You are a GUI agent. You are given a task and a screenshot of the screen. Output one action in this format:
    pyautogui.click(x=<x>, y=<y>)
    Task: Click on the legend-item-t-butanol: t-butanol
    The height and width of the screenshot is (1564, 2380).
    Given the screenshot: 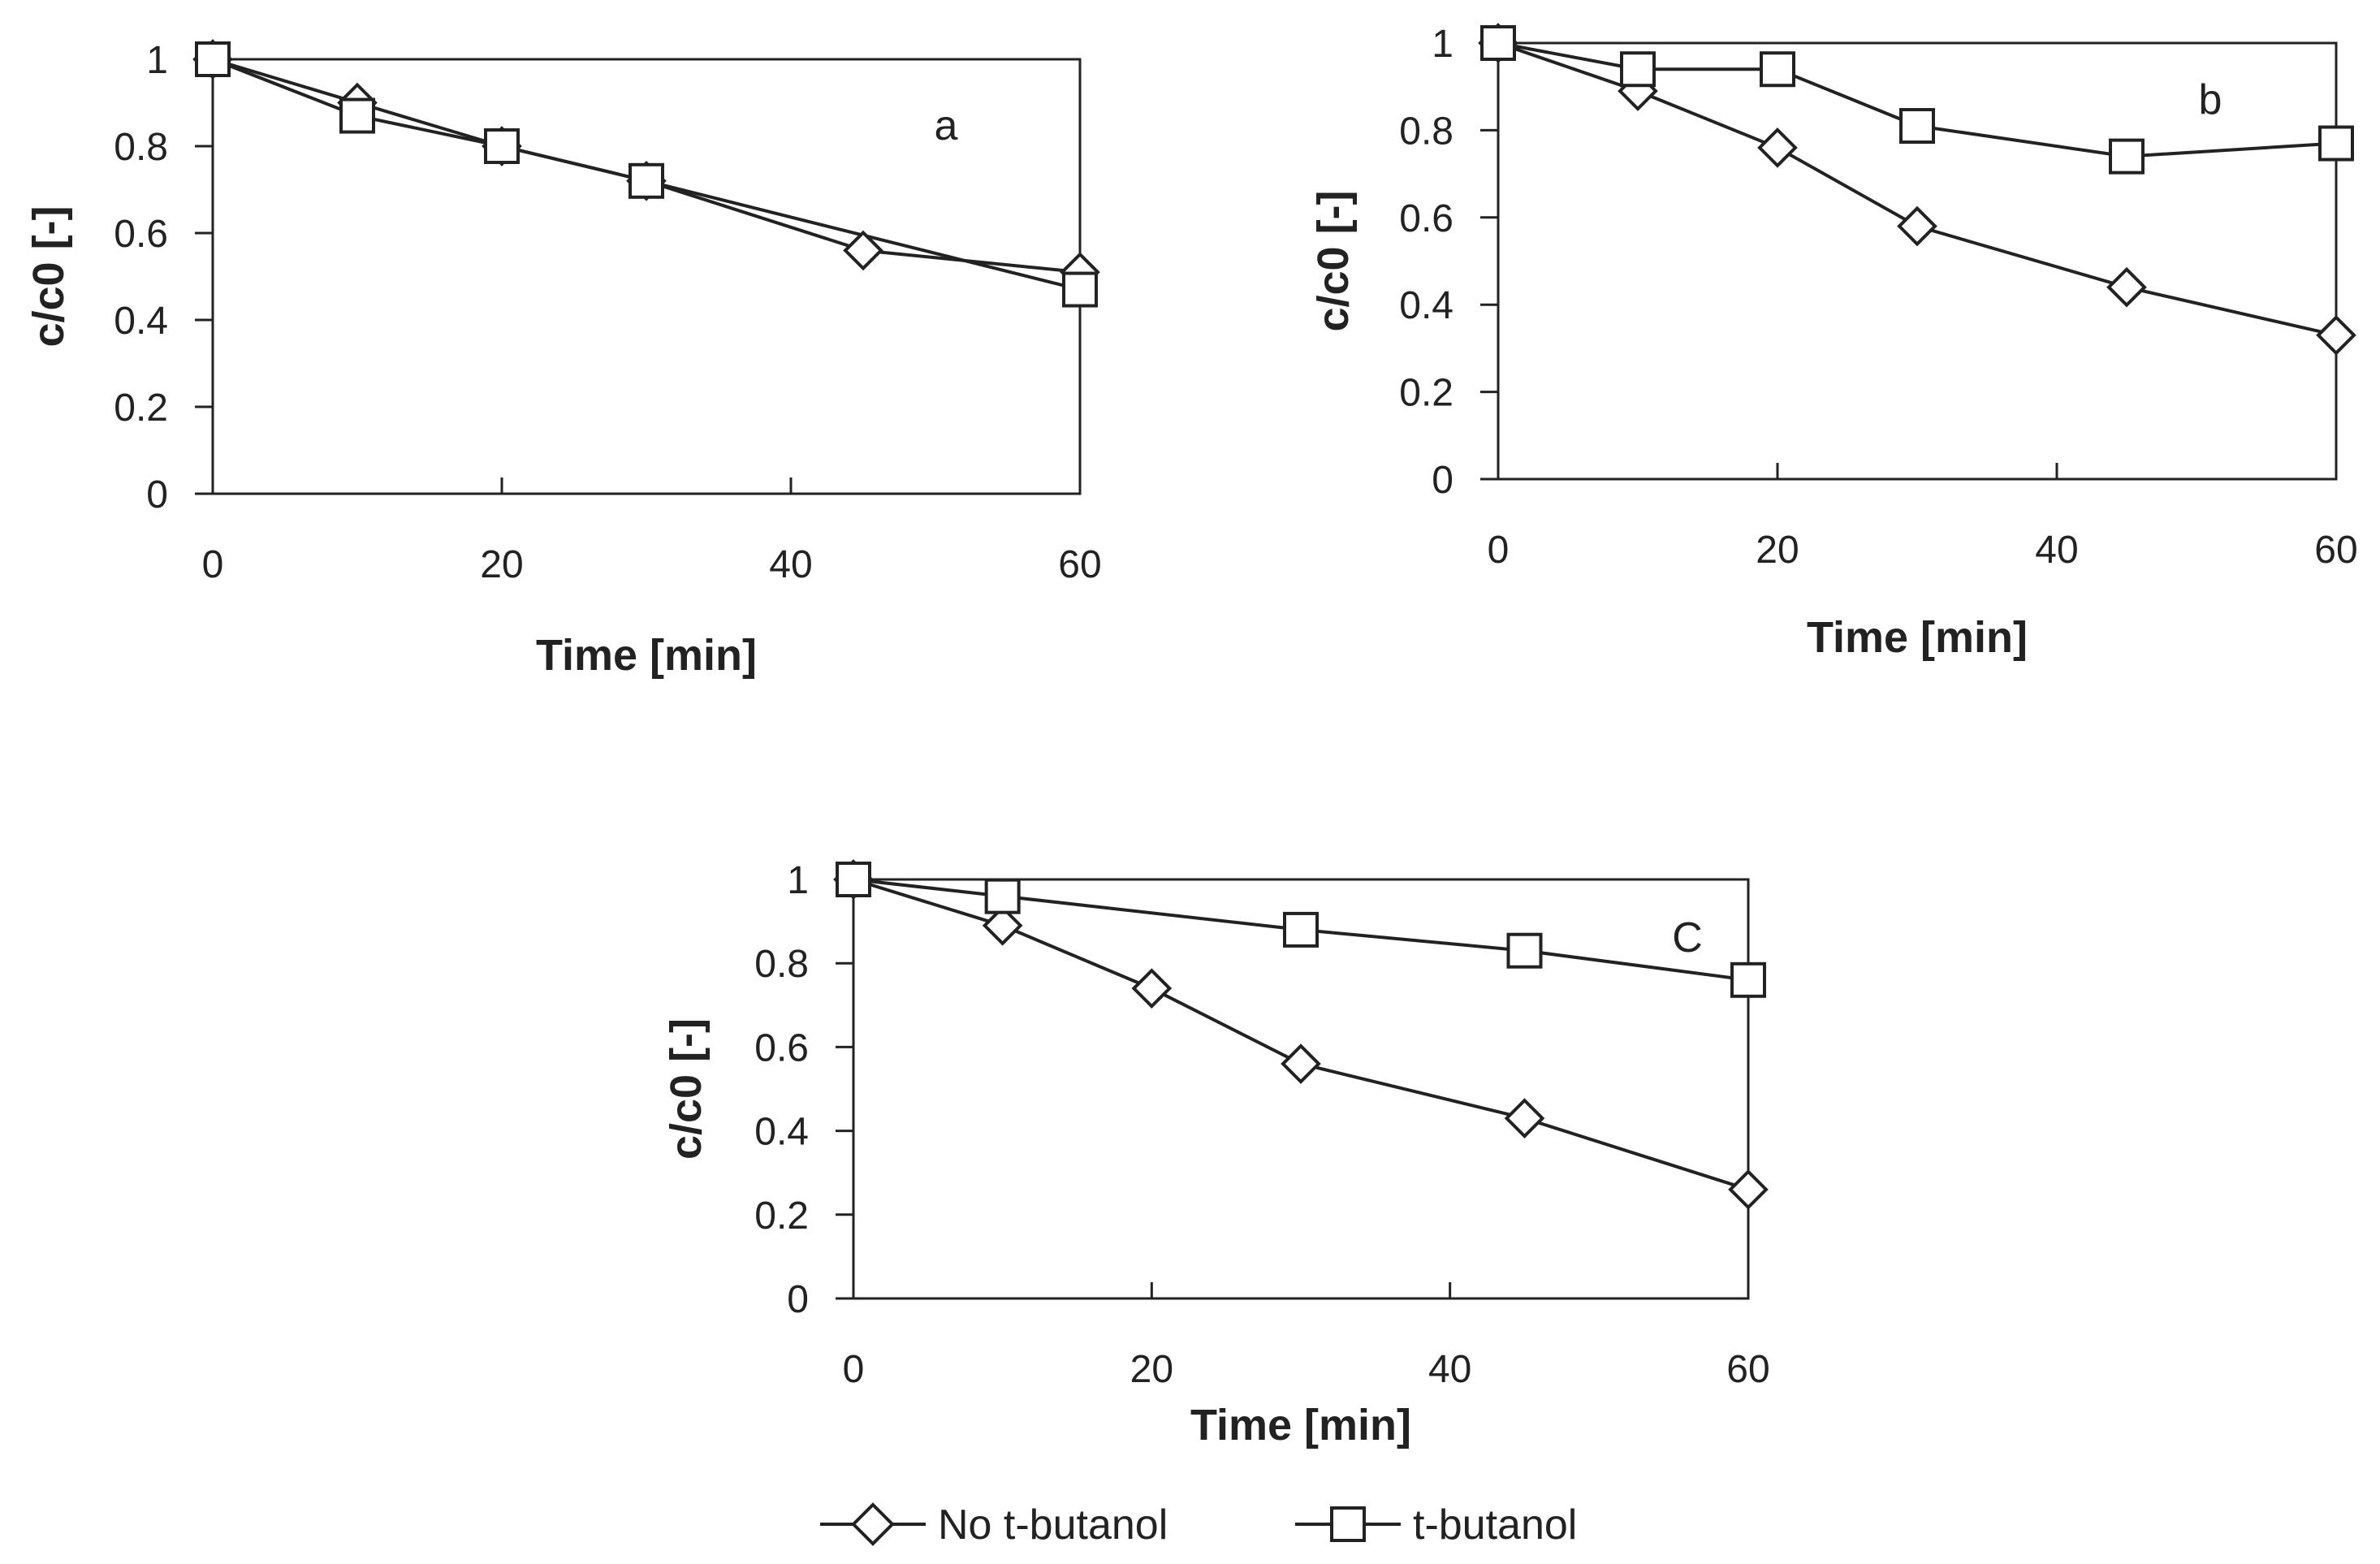 What is the action you would take?
    pyautogui.click(x=1436, y=1525)
    